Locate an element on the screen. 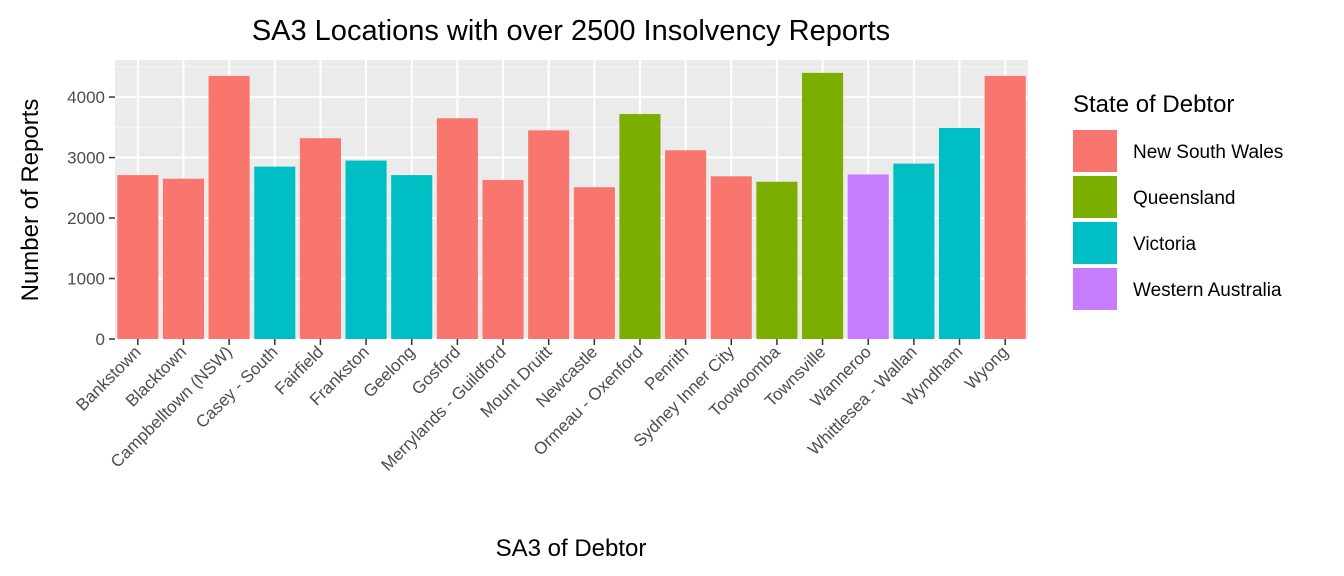 The height and width of the screenshot is (576, 1344). y-tick-label: 4000 is located at coordinates (86, 97).